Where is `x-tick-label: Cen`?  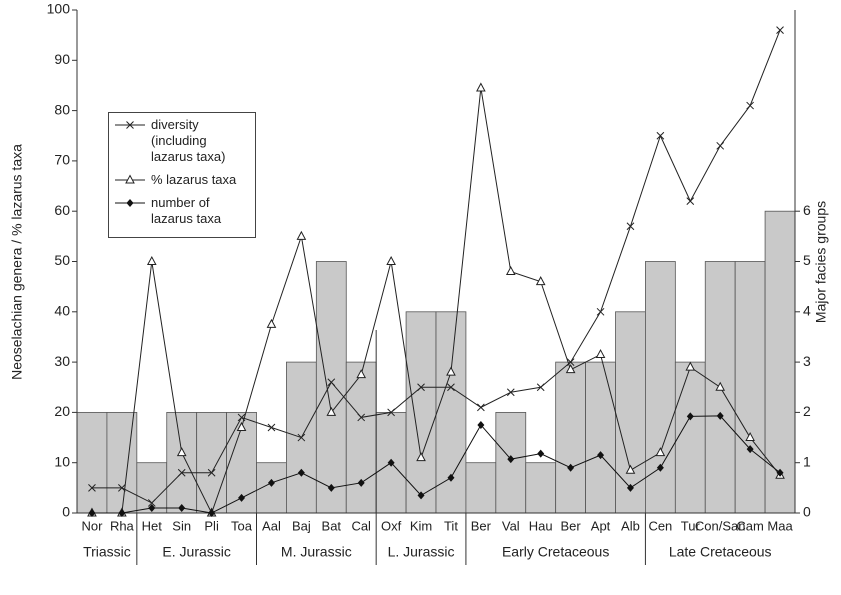 x-tick-label: Cen is located at coordinates (660, 525).